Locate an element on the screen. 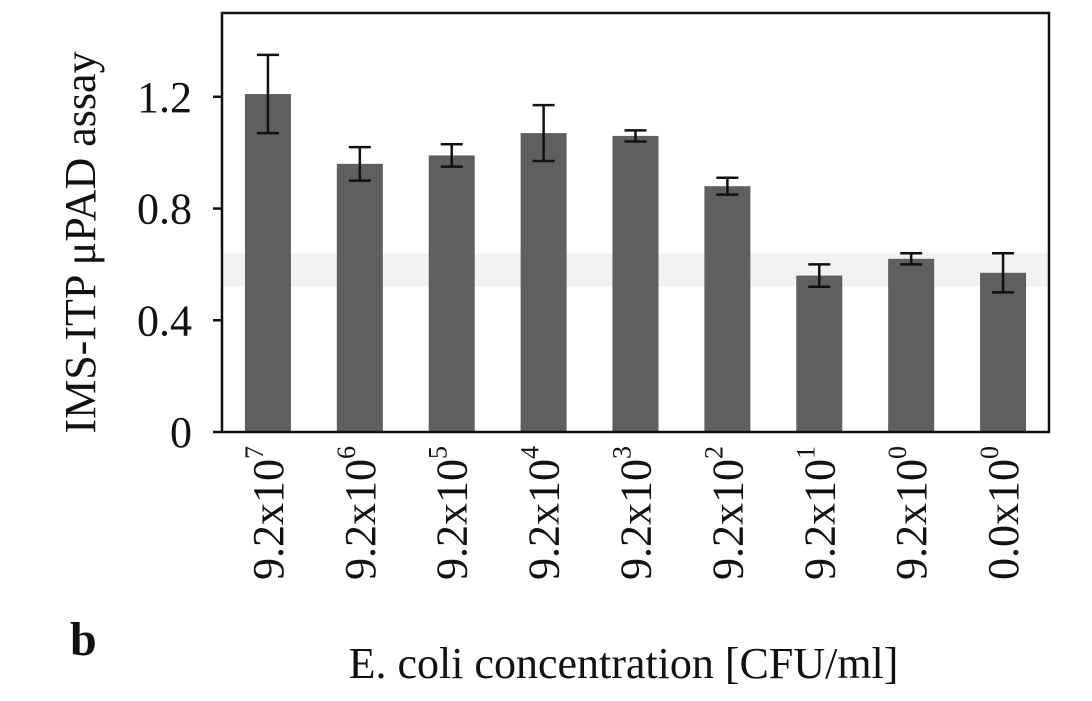 The image size is (1092, 701). x-tick-label: 9.2x102 is located at coordinates (725, 513).